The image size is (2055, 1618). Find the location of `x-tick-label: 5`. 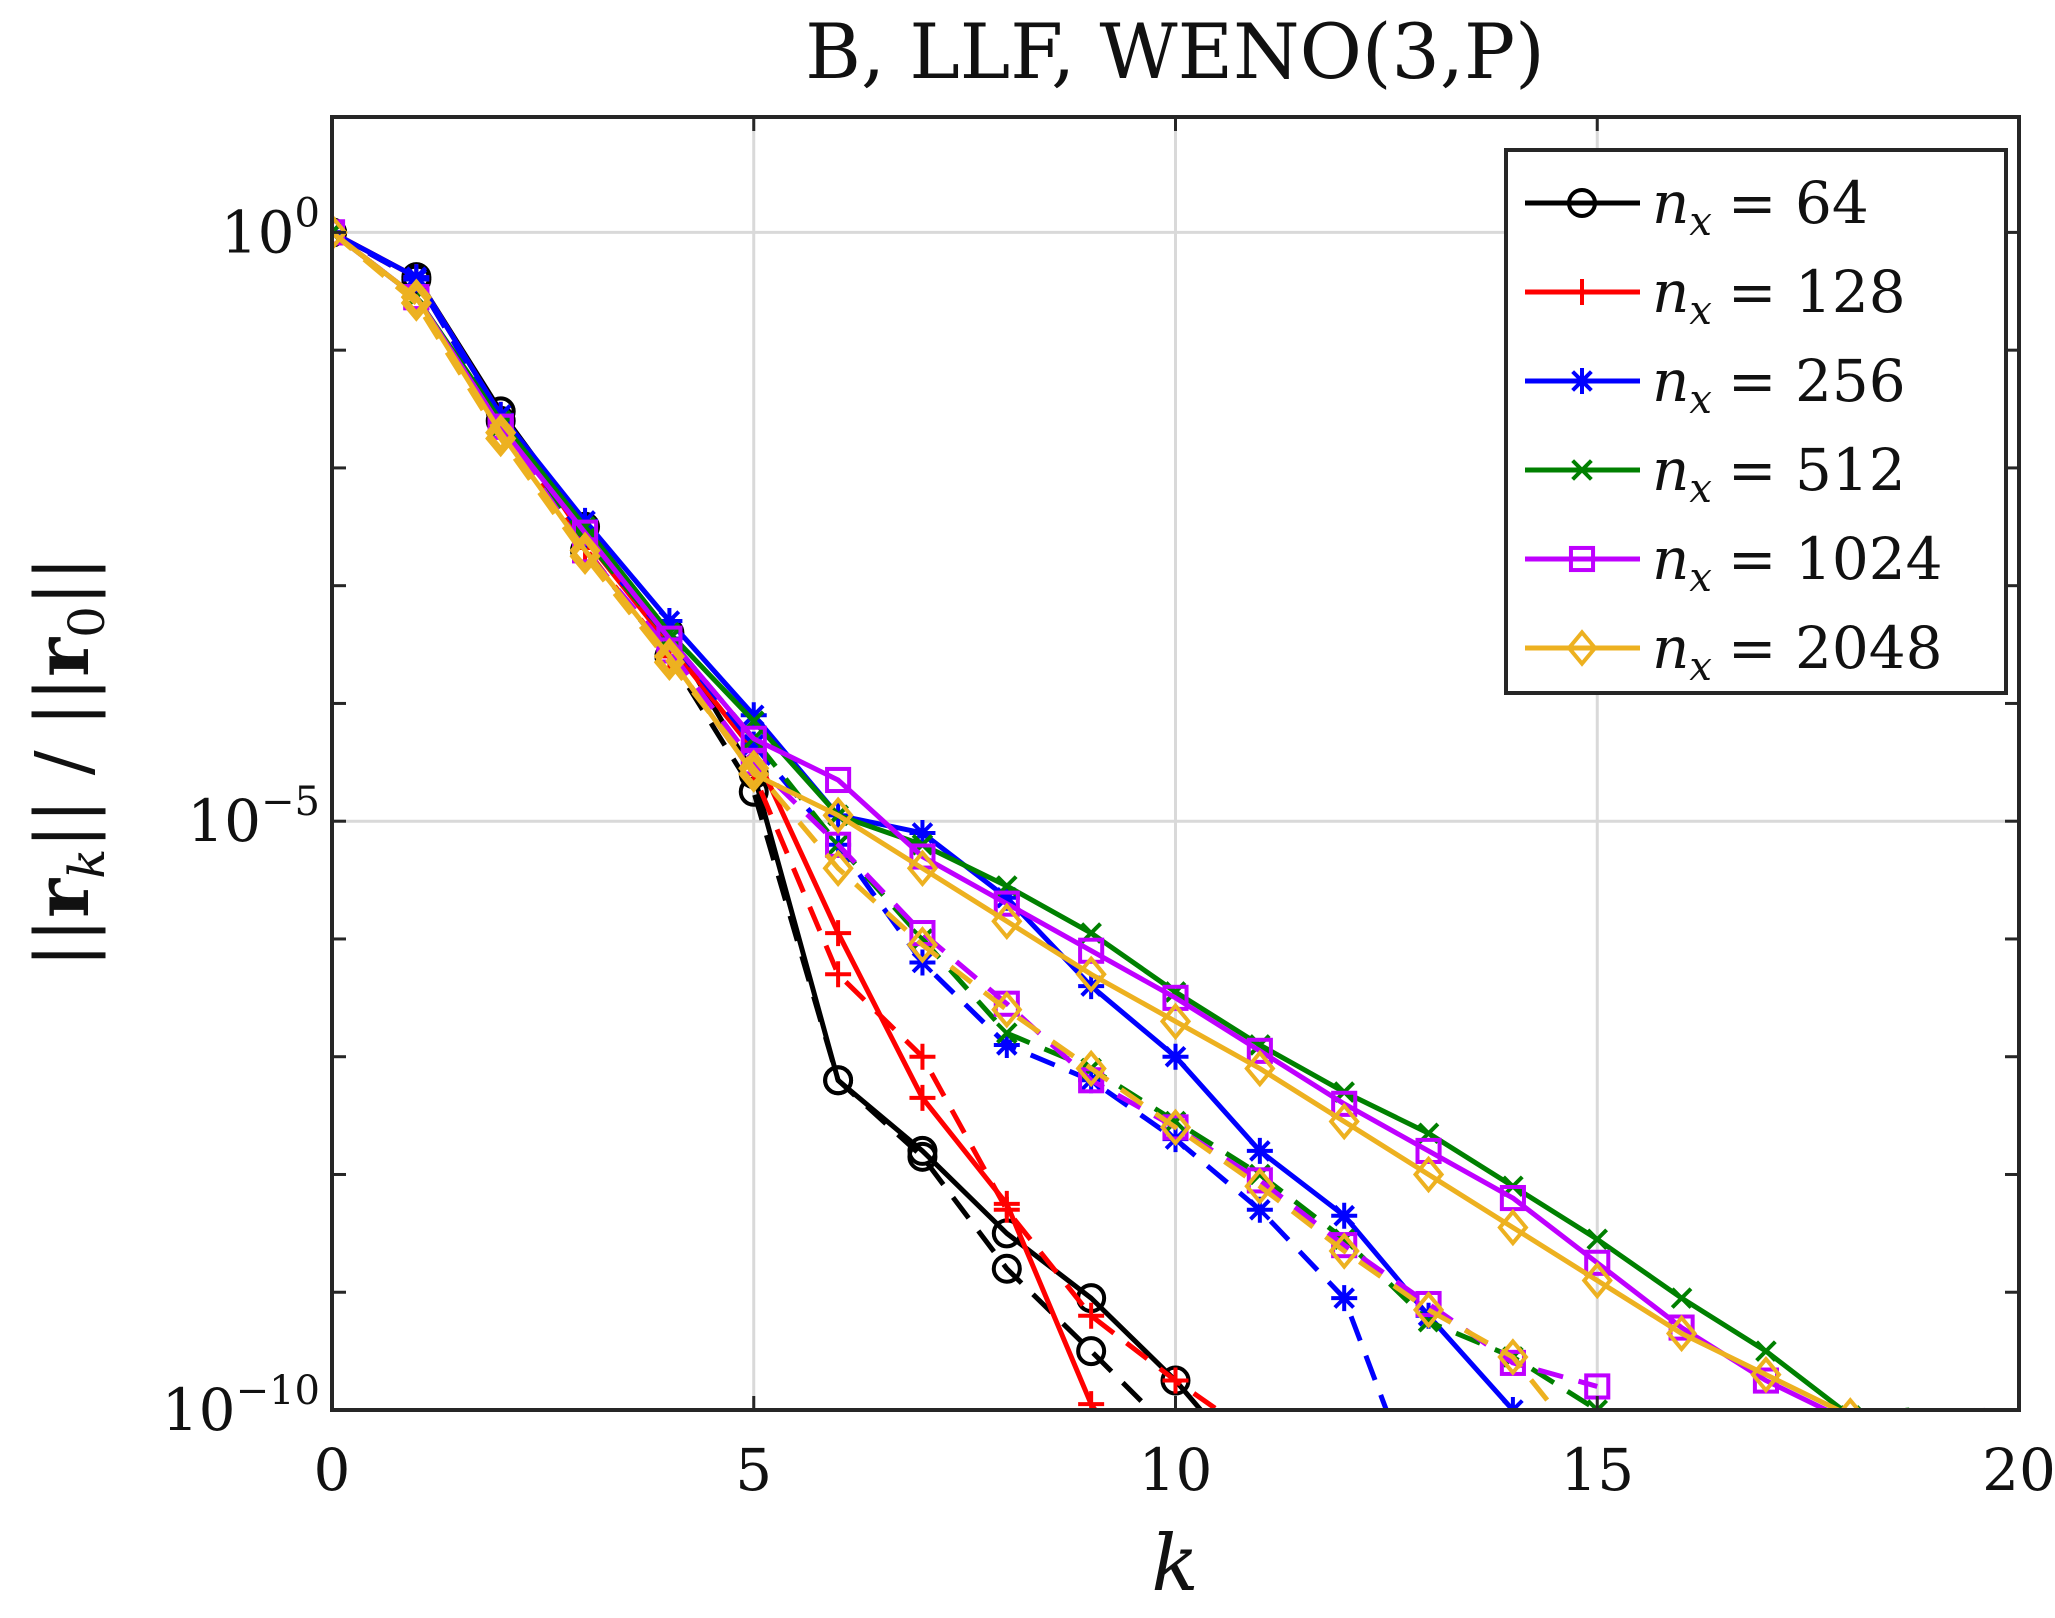

x-tick-label: 5 is located at coordinates (753, 1470).